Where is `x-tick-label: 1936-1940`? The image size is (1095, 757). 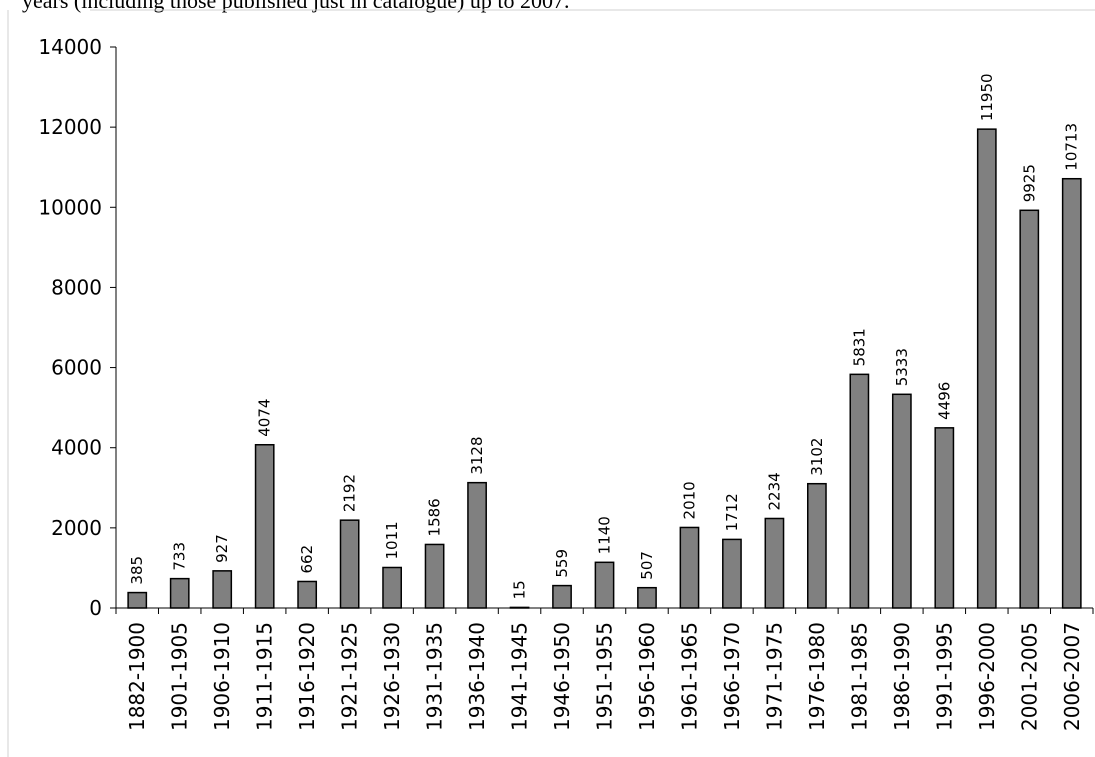 x-tick-label: 1936-1940 is located at coordinates (477, 676).